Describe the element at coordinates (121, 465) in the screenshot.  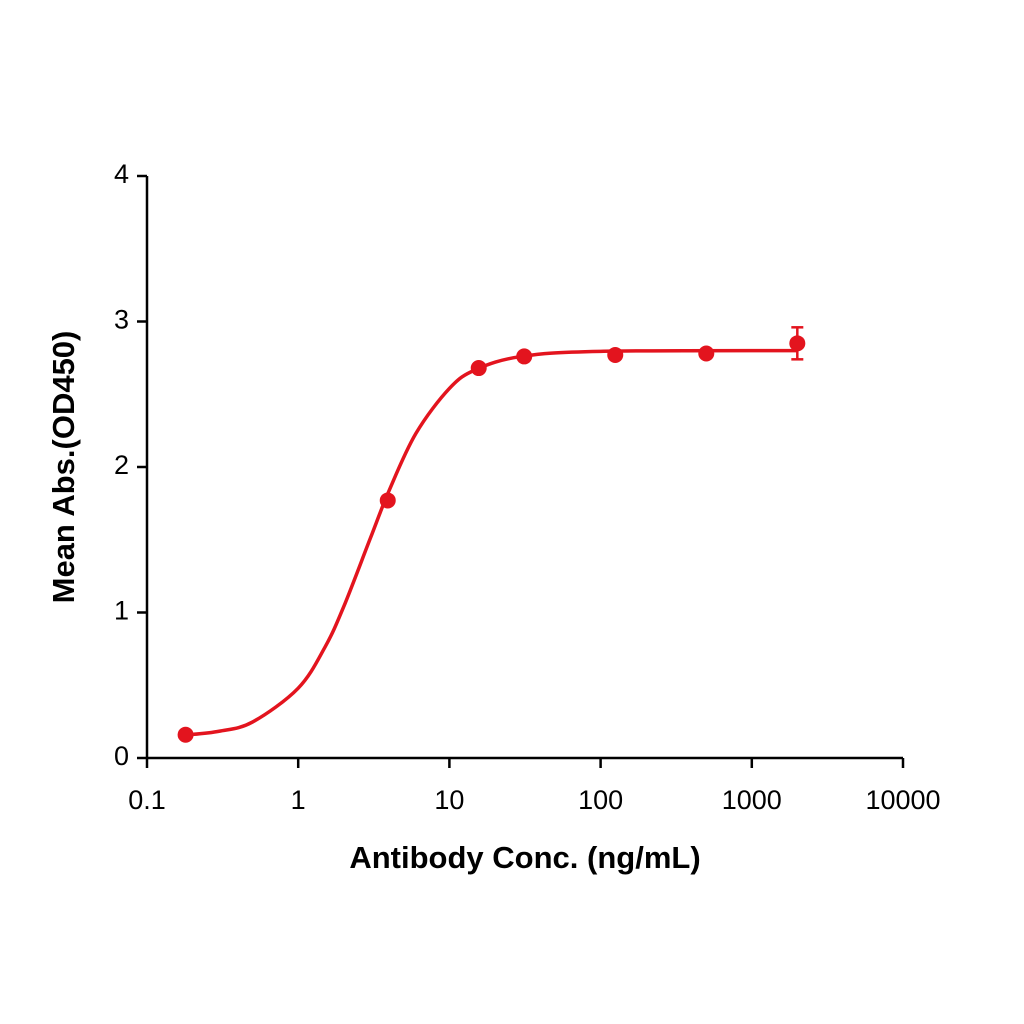
I see `y-tick-label: 2` at that location.